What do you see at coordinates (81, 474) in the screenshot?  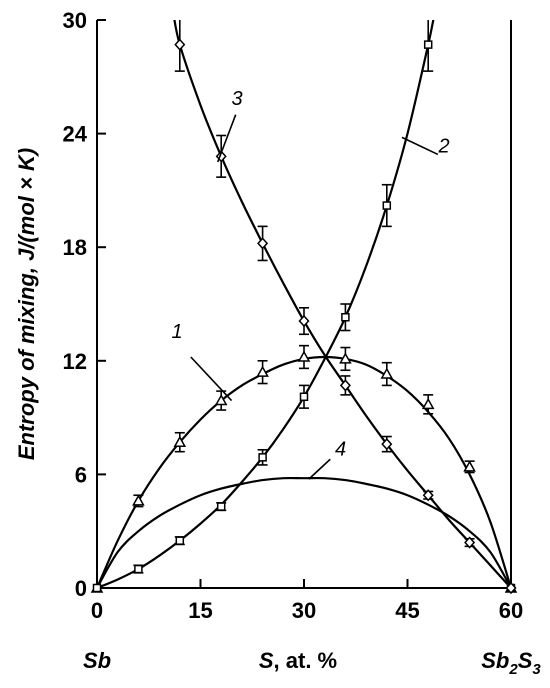 I see `y-tick-label: 6` at bounding box center [81, 474].